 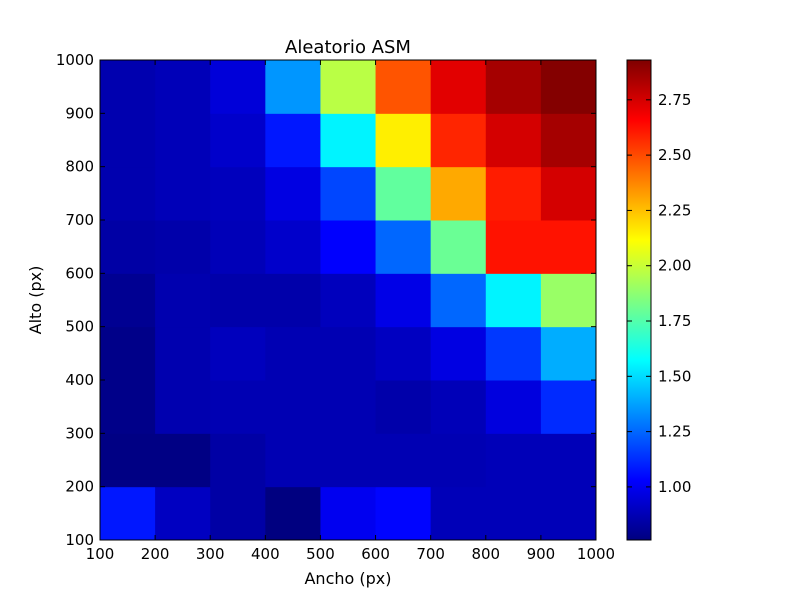 What do you see at coordinates (674, 376) in the screenshot?
I see `colorbar-tick-label: 1.50` at bounding box center [674, 376].